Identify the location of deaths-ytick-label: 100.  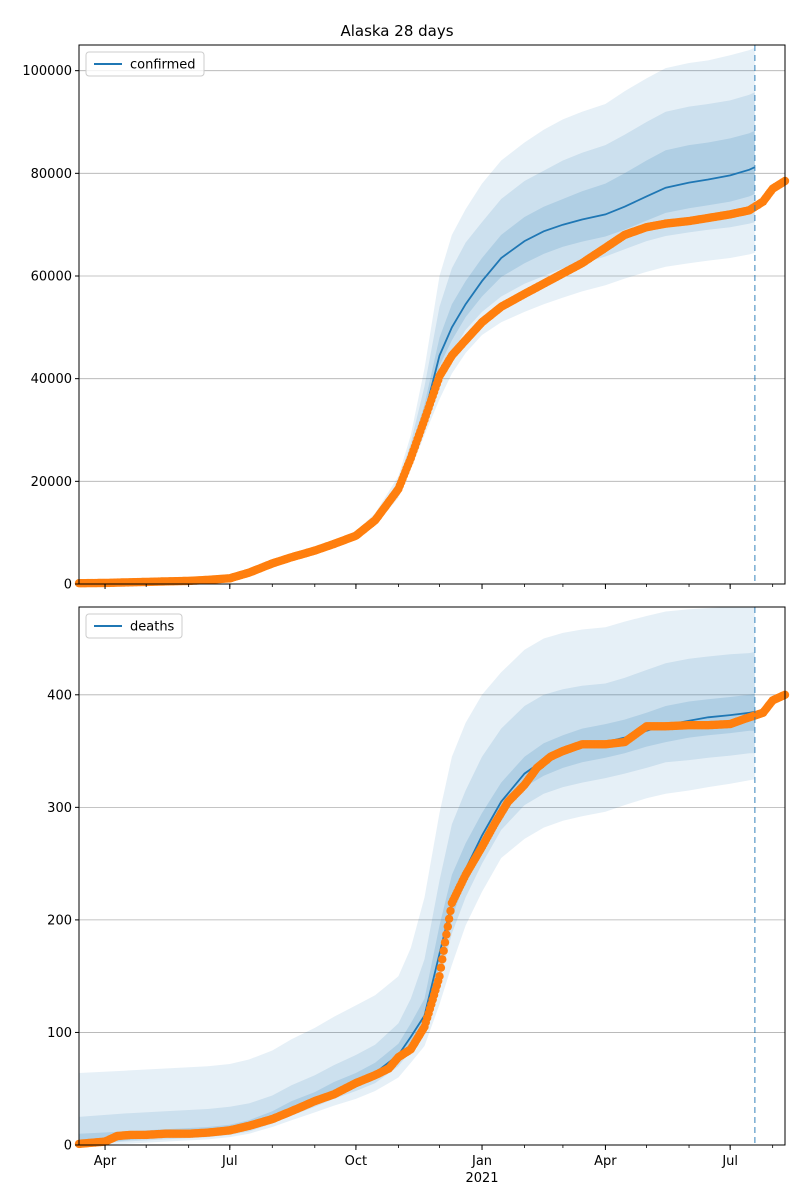
(59, 1033).